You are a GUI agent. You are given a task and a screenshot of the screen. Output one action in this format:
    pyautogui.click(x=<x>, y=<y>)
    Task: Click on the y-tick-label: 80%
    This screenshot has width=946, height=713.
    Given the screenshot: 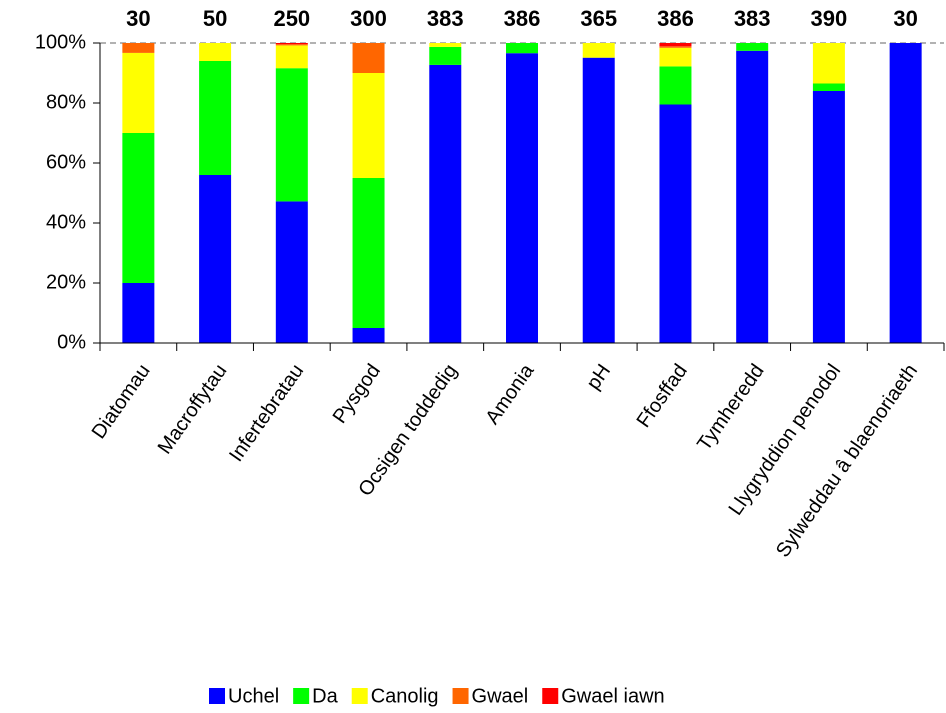 What is the action you would take?
    pyautogui.click(x=66, y=102)
    